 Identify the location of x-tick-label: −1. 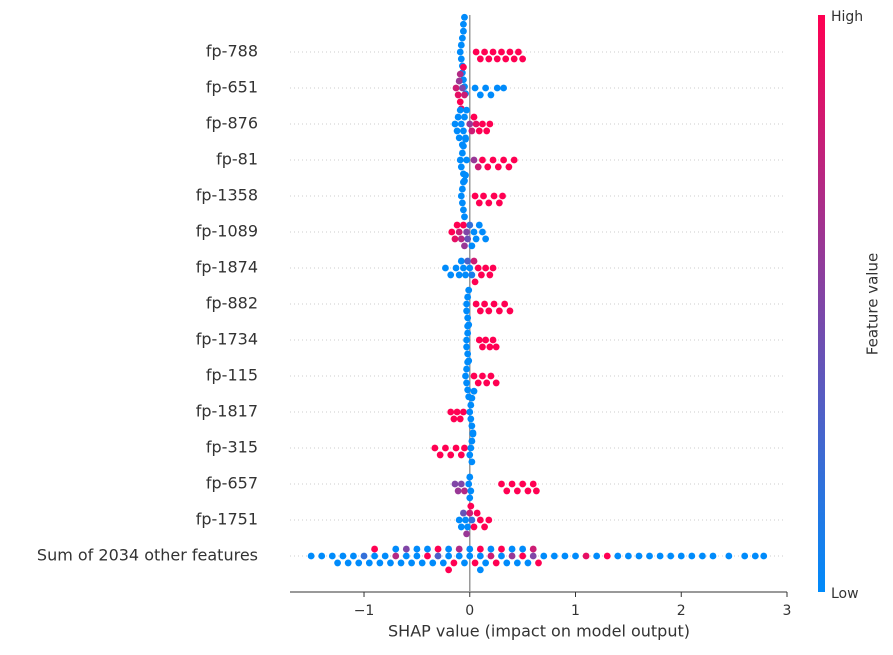
(364, 611).